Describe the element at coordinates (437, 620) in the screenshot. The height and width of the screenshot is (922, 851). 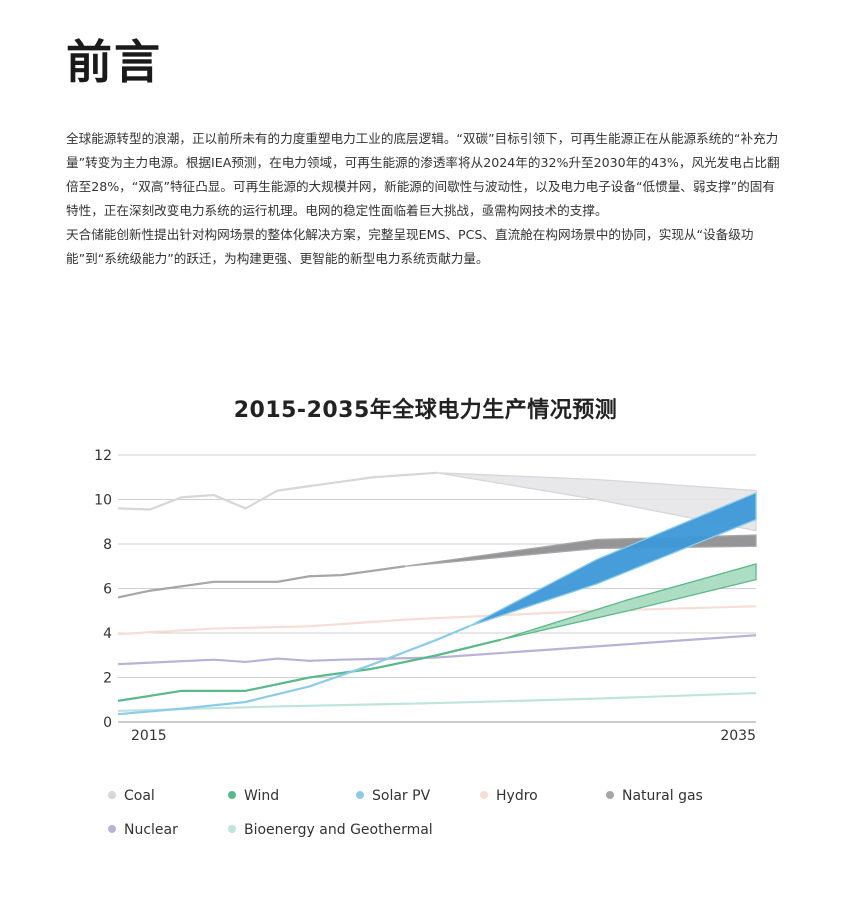
I see `hydro-series-line` at that location.